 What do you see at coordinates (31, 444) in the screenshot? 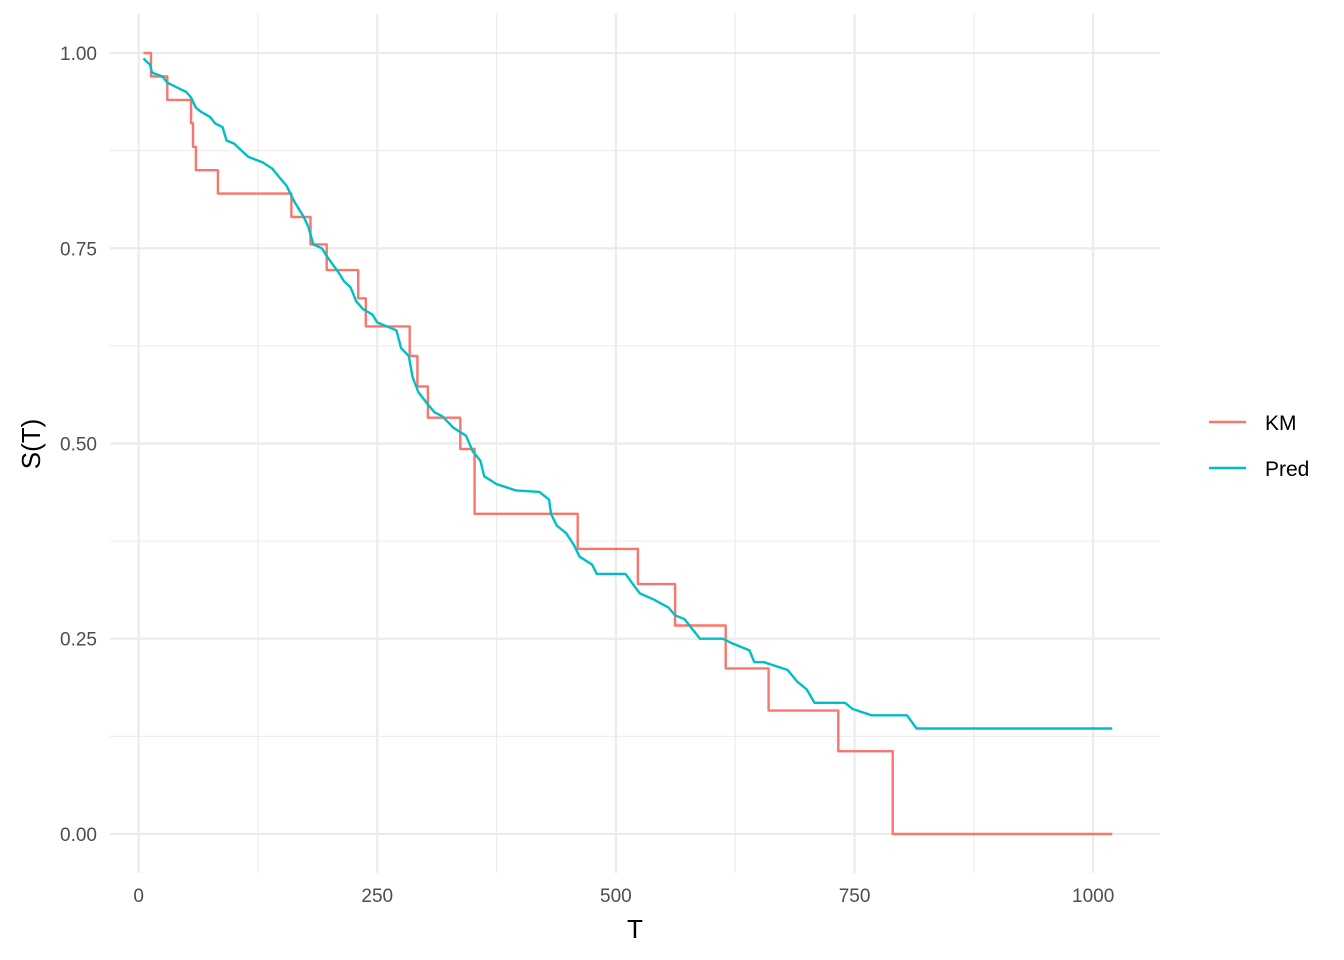
I see `y-axis-title: S(T)` at bounding box center [31, 444].